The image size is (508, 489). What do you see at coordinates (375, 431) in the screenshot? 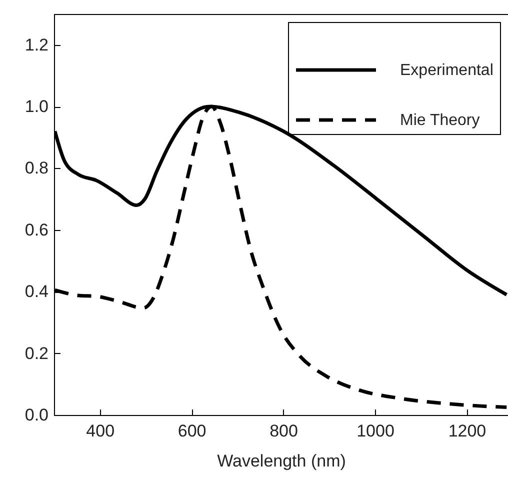
I see `x-tick-label: 1000` at bounding box center [375, 431].